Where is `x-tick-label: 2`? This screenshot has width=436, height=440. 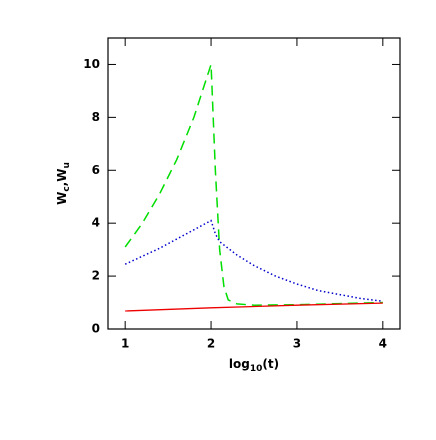
x-tick-label: 2 is located at coordinates (211, 344).